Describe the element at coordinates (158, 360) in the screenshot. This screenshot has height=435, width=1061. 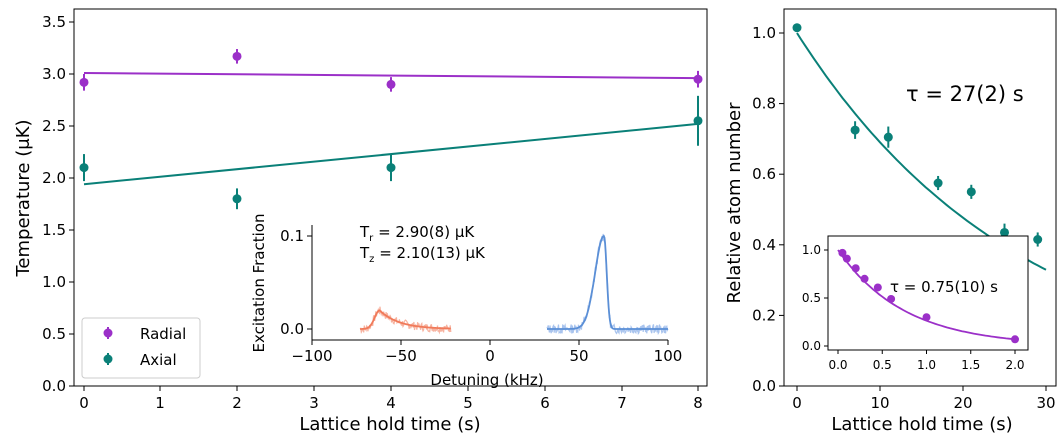
I see `legend-axial-label: Axial` at that location.